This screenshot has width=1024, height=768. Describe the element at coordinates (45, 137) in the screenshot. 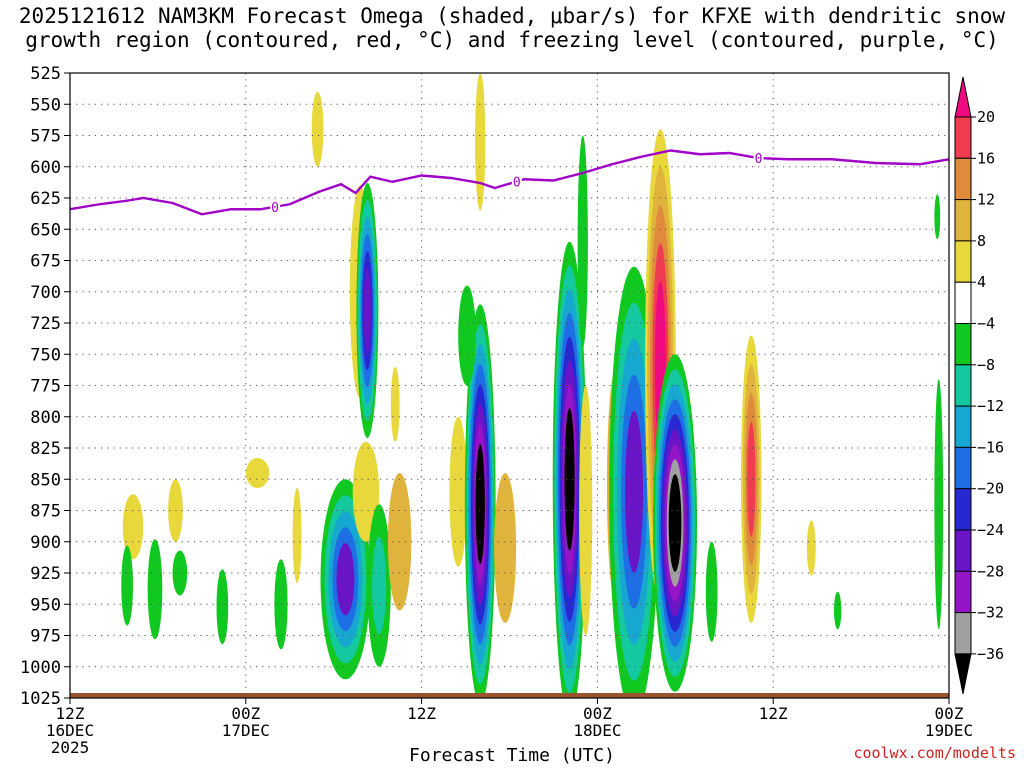

I see `y-tick-label: 575` at that location.